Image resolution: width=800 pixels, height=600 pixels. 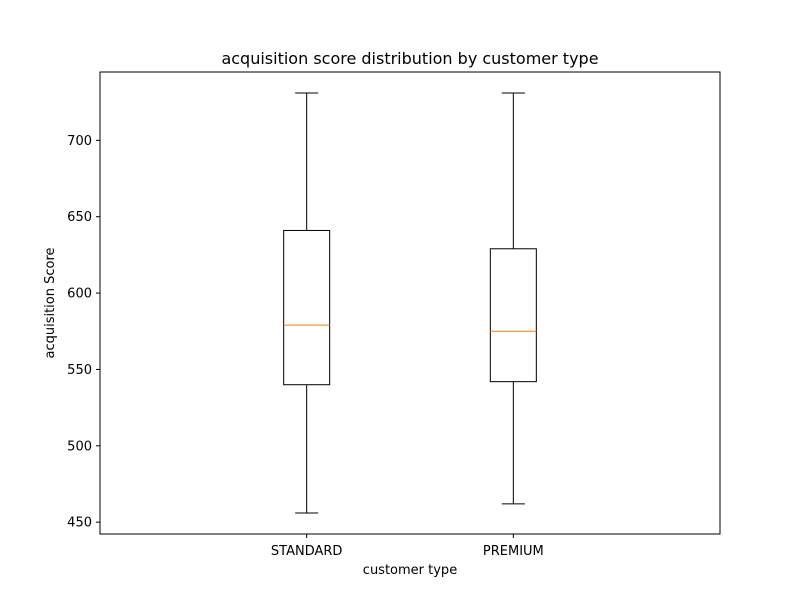 What do you see at coordinates (79, 217) in the screenshot?
I see `y-tick-label: 650` at bounding box center [79, 217].